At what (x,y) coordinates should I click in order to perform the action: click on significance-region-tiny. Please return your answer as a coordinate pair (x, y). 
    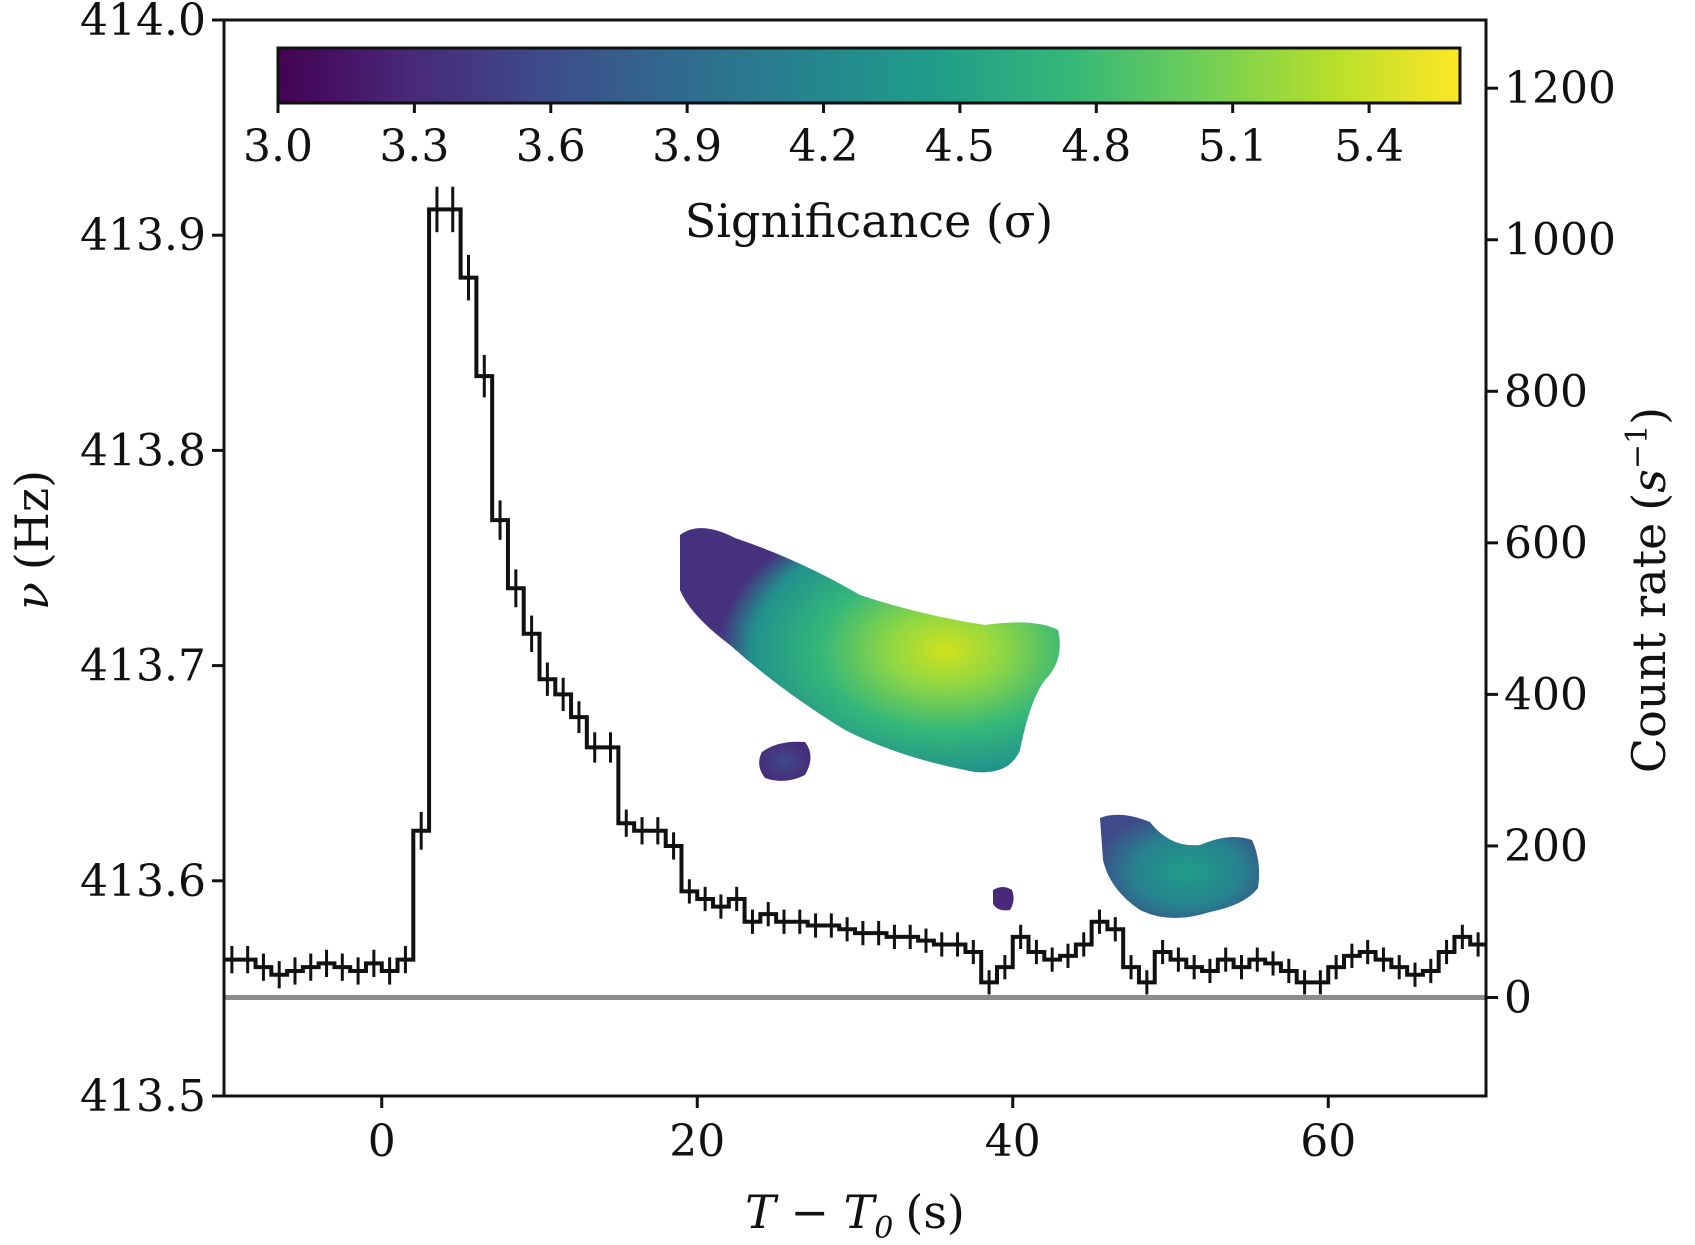
    Looking at the image, I should click on (1003, 899).